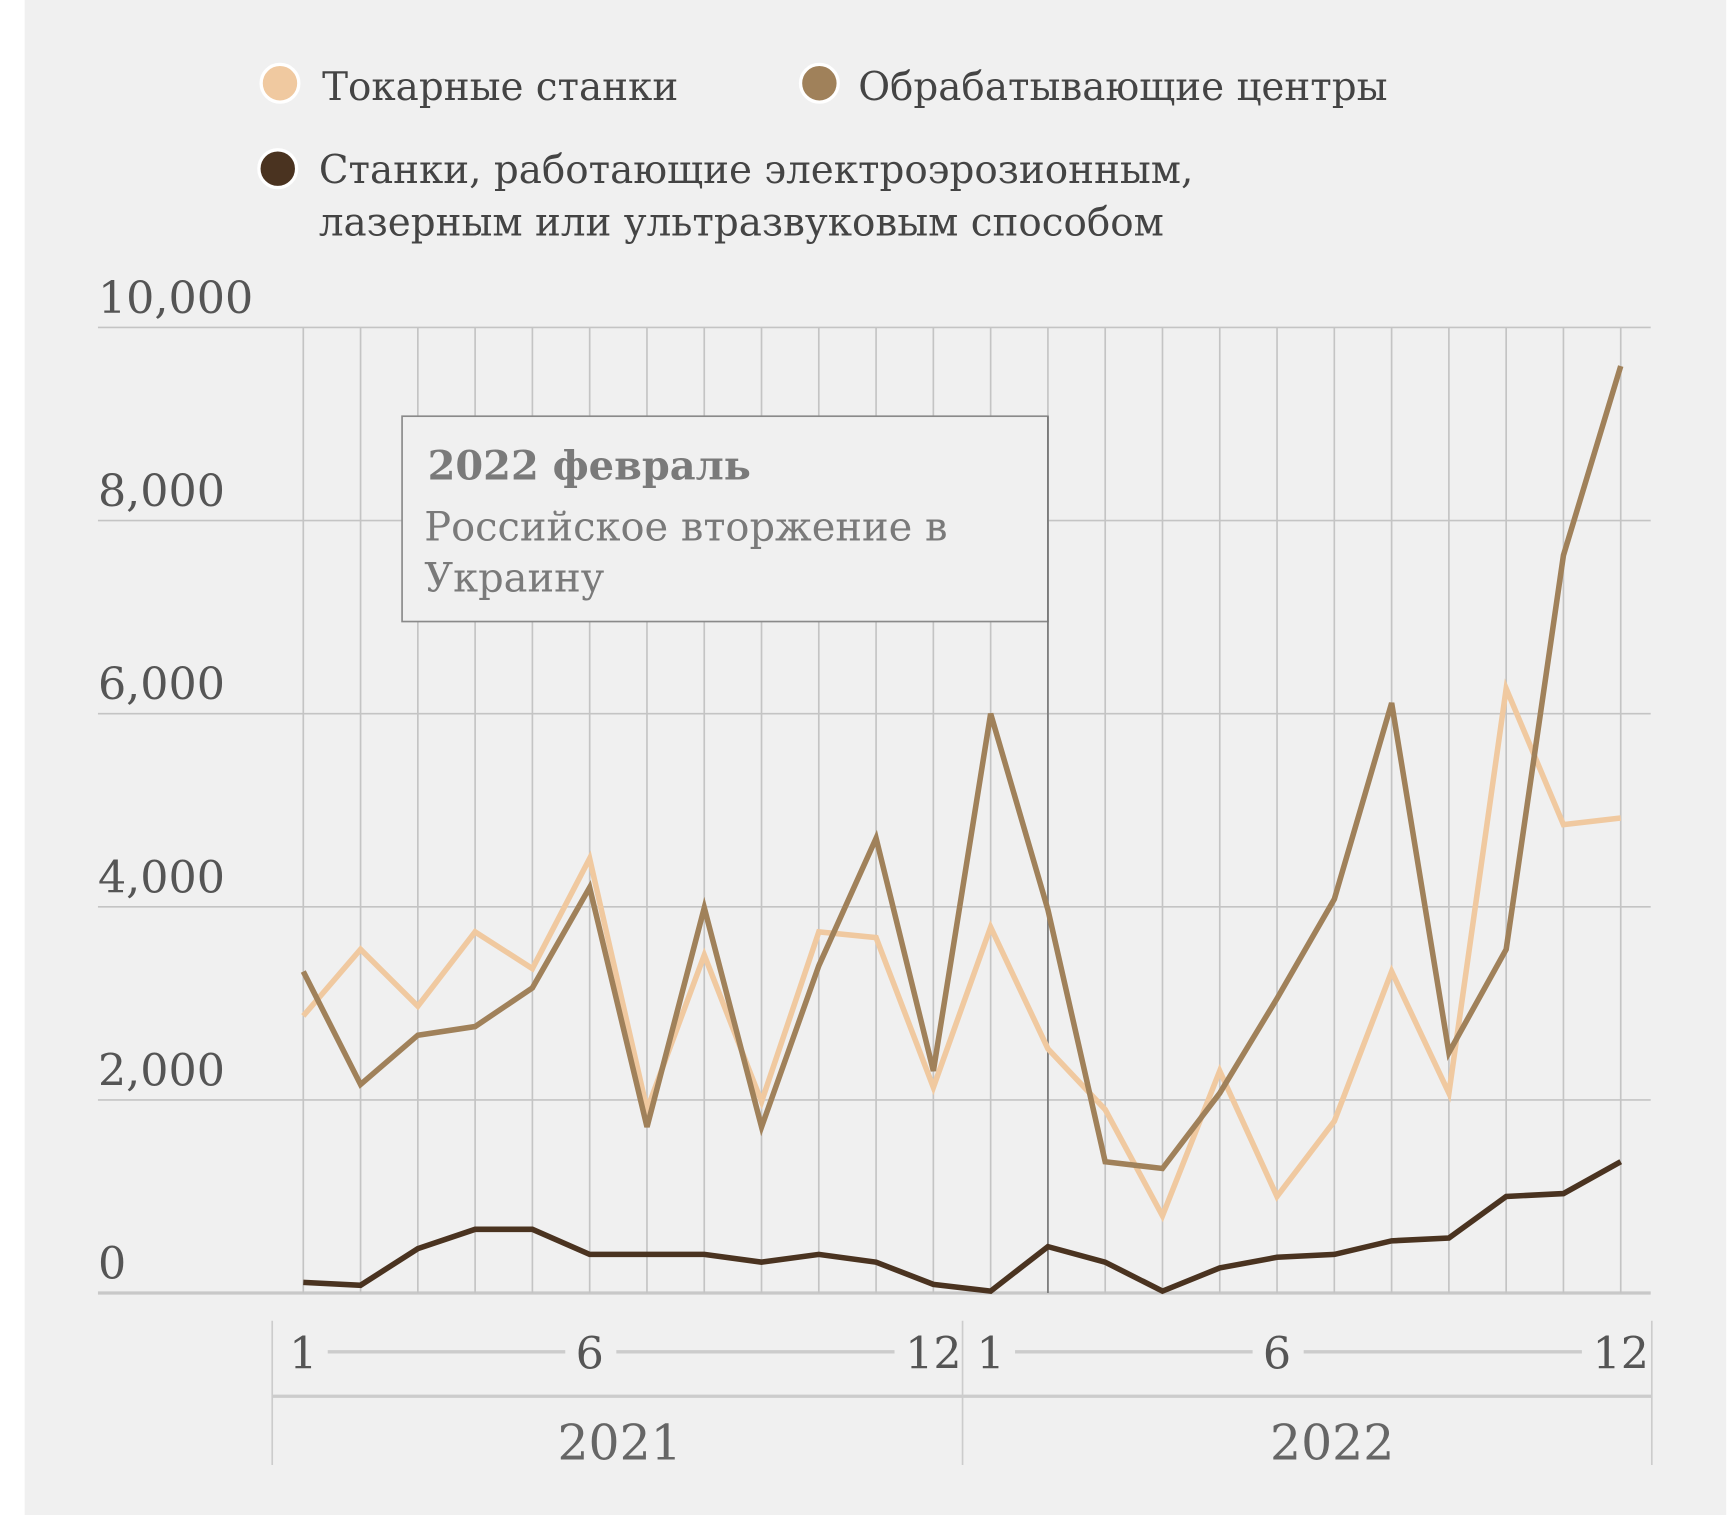 The width and height of the screenshot is (1732, 1515). I want to click on legend-label-2: Обрабатывающие центры, so click(1122, 87).